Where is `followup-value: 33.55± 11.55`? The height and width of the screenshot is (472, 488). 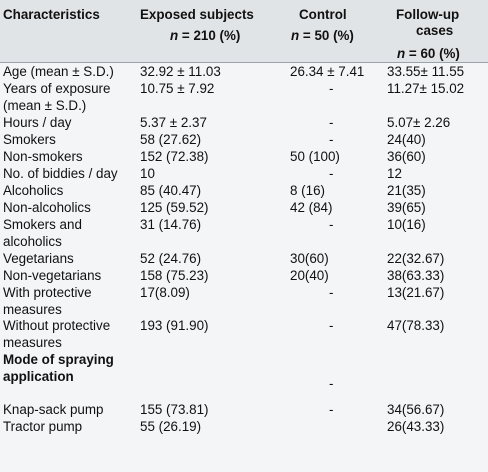 followup-value: 33.55± 11.55 is located at coordinates (426, 71).